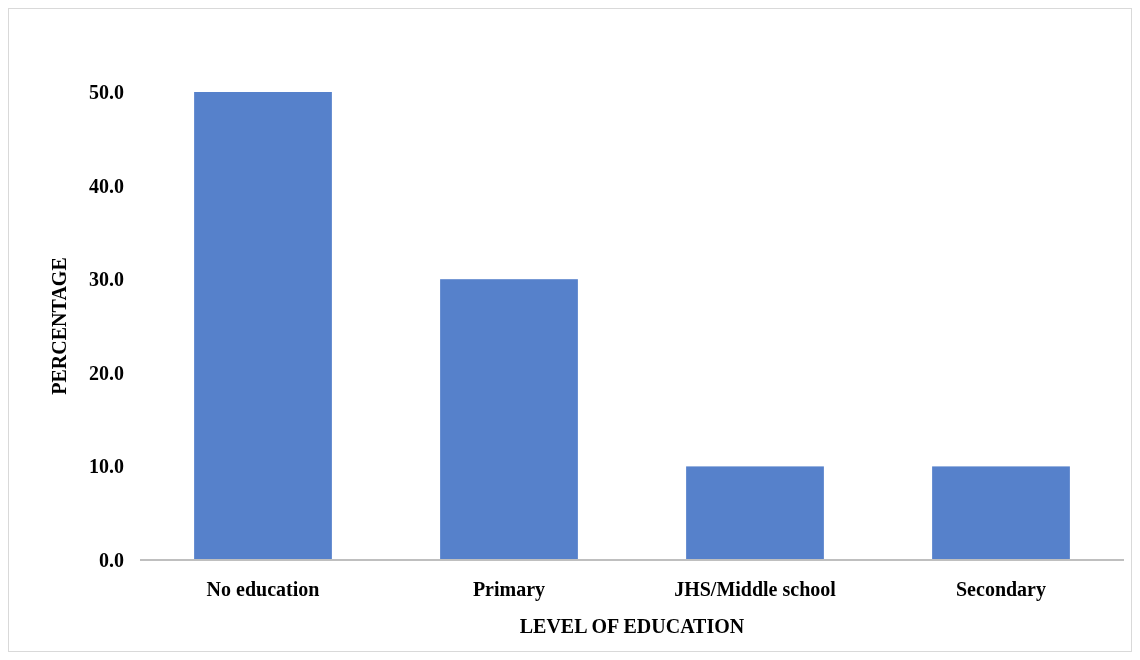 Image resolution: width=1140 pixels, height=660 pixels. Describe the element at coordinates (263, 589) in the screenshot. I see `x-tick-label: No education` at that location.